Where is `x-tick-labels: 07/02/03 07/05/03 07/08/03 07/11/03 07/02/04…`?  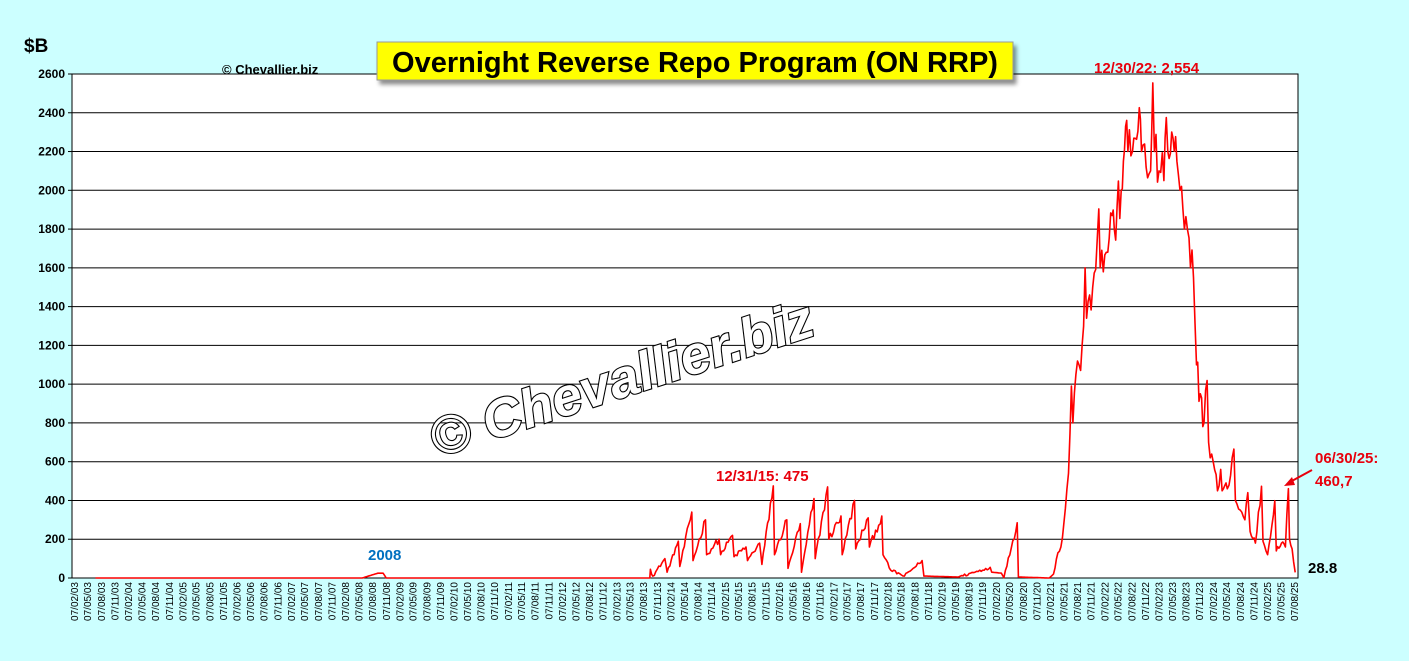 x-tick-labels: 07/02/03 07/05/03 07/08/03 07/11/03 07/02/04… is located at coordinates (685, 601).